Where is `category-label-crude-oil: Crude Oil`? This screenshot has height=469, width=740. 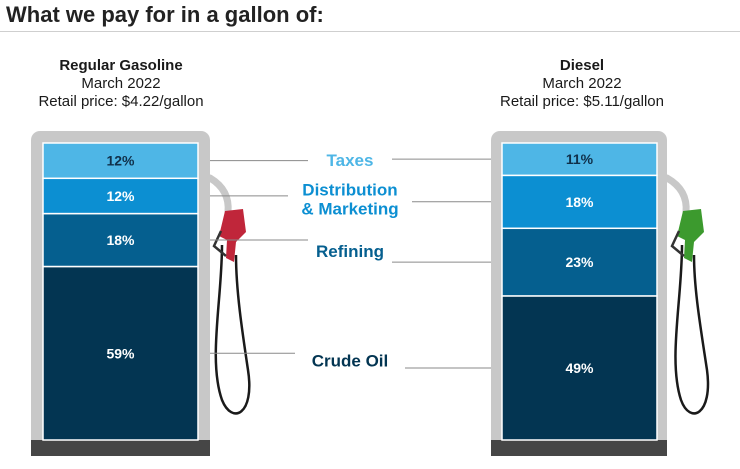
category-label-crude-oil: Crude Oil is located at coordinates (350, 361).